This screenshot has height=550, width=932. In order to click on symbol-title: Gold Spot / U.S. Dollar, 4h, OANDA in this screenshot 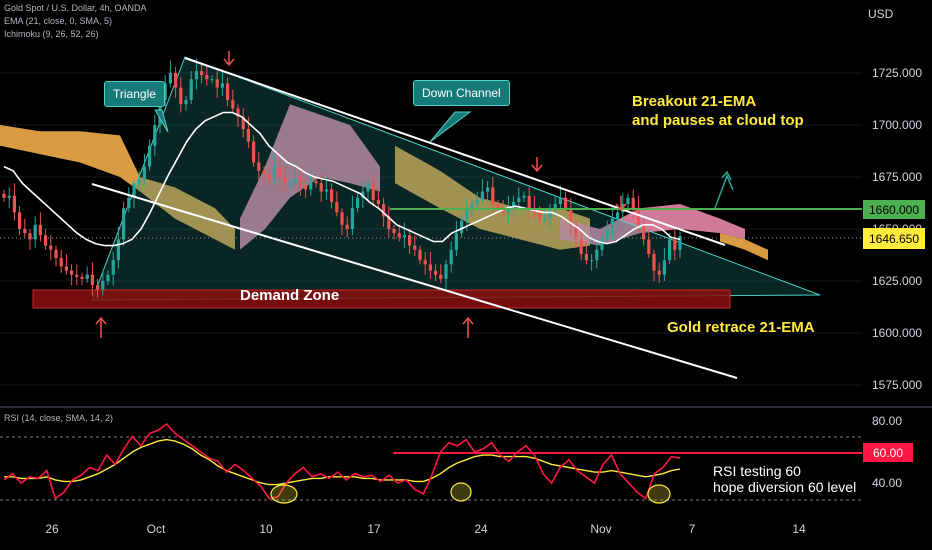, I will do `click(75, 8)`.